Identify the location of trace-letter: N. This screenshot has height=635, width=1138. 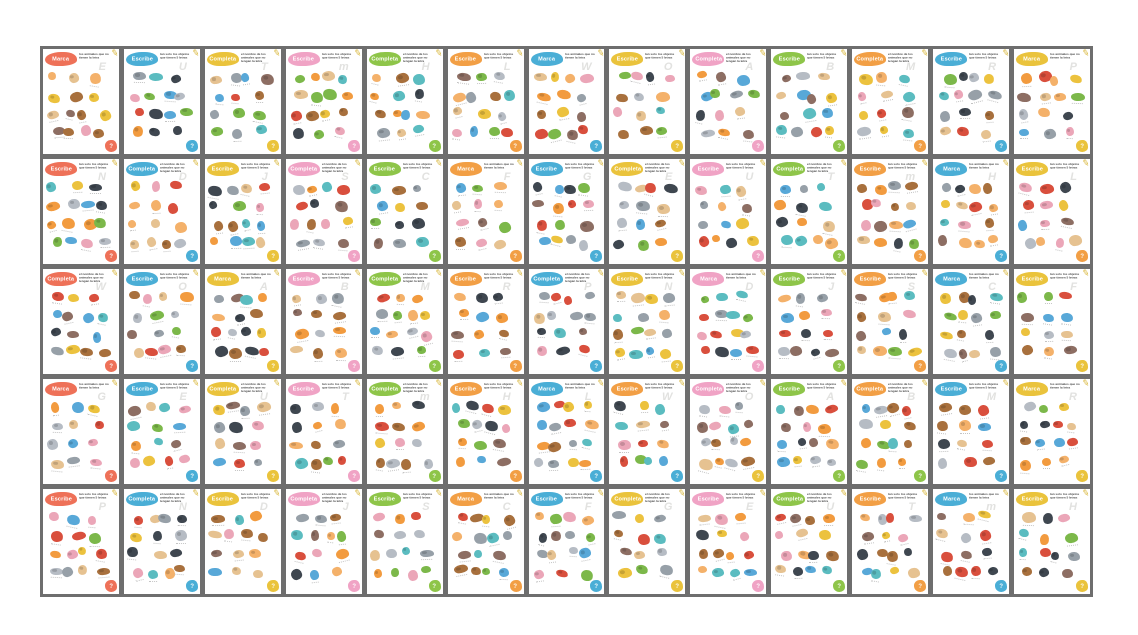
(183, 507).